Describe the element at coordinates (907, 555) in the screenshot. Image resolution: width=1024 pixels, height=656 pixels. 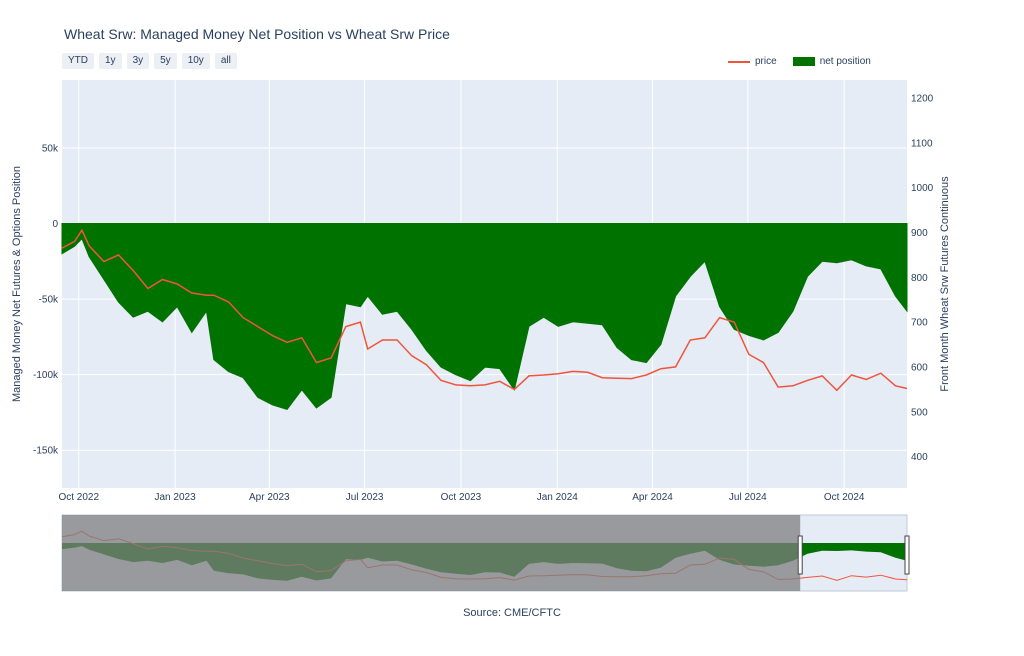
I see `range-slider-right-handle` at that location.